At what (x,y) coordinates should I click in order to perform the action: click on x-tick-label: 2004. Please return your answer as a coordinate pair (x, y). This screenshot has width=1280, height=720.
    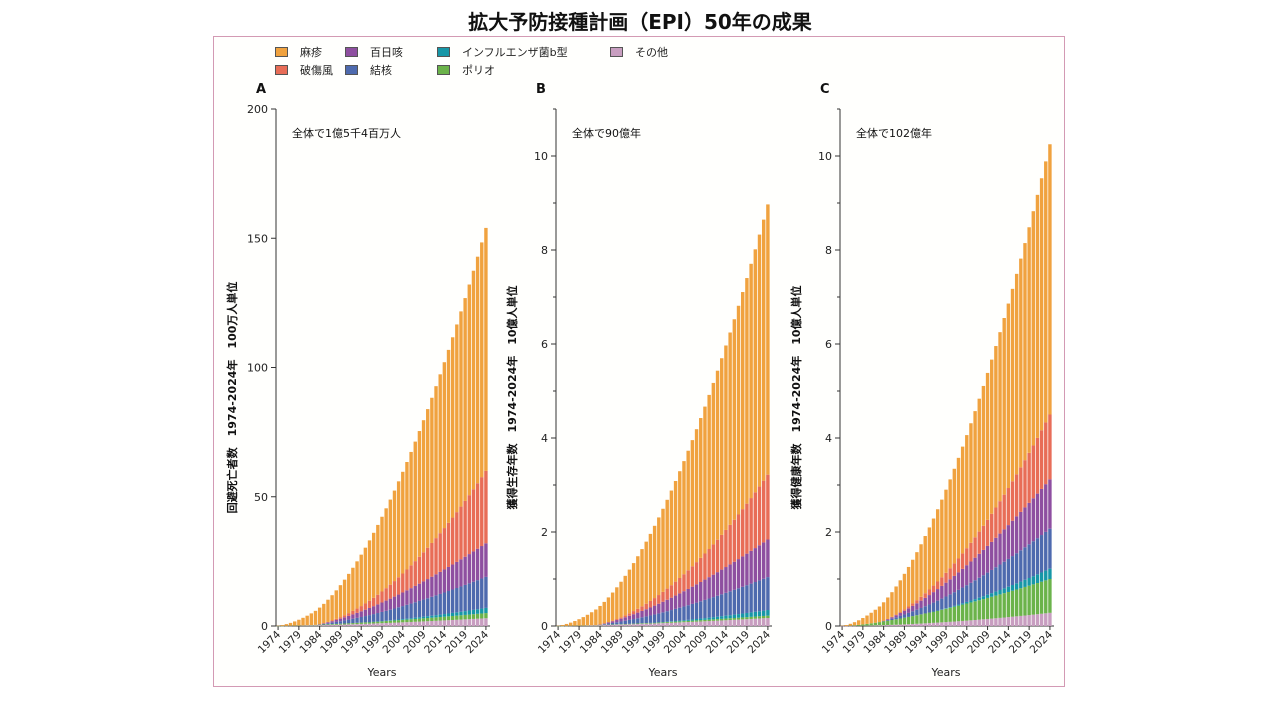
    Looking at the image, I should click on (395, 642).